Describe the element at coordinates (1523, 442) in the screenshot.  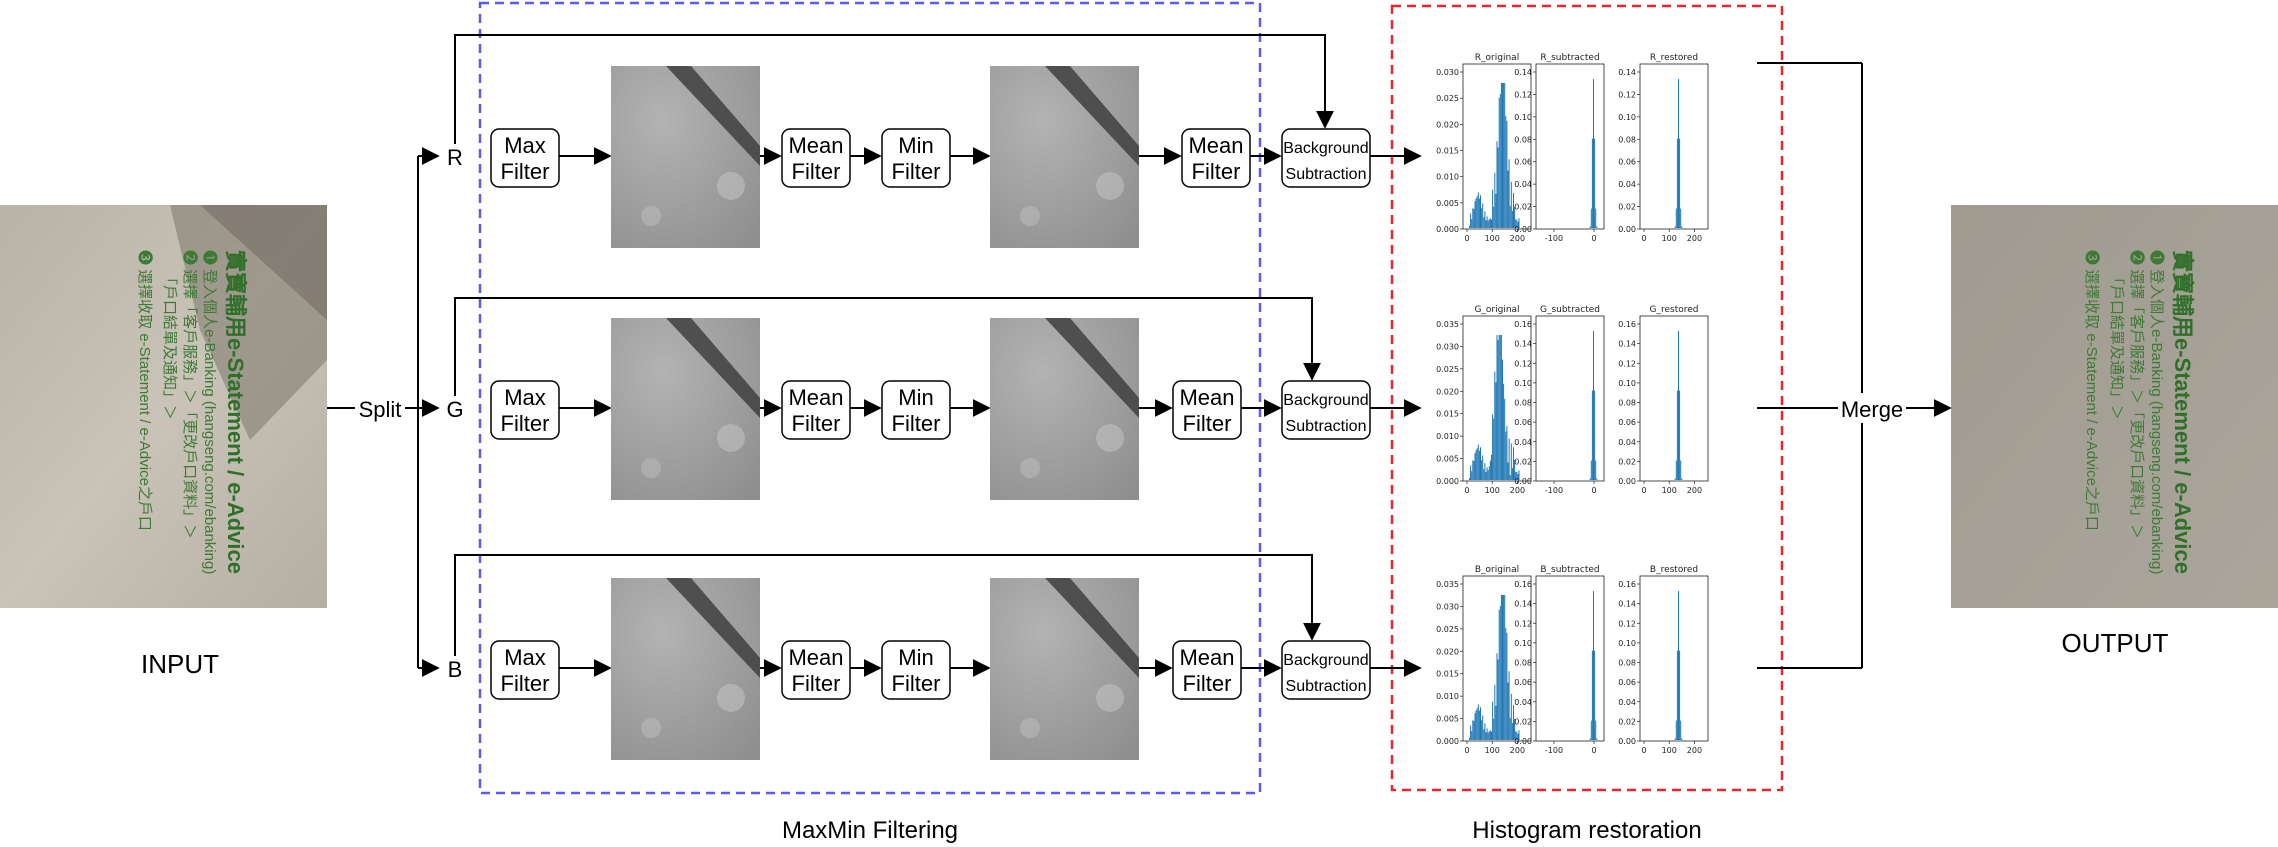
I see `y-tick-label: 0.04` at that location.